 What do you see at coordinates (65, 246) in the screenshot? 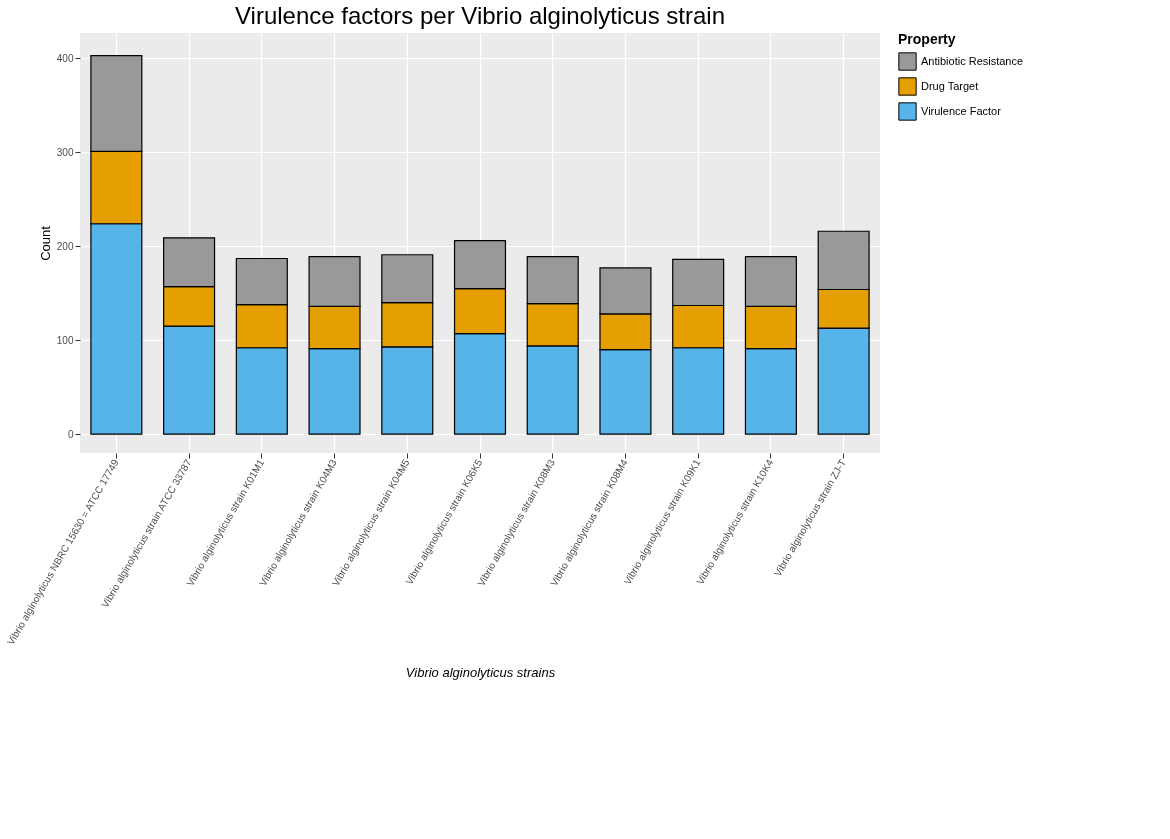
I see `y-tick-label: 200` at bounding box center [65, 246].